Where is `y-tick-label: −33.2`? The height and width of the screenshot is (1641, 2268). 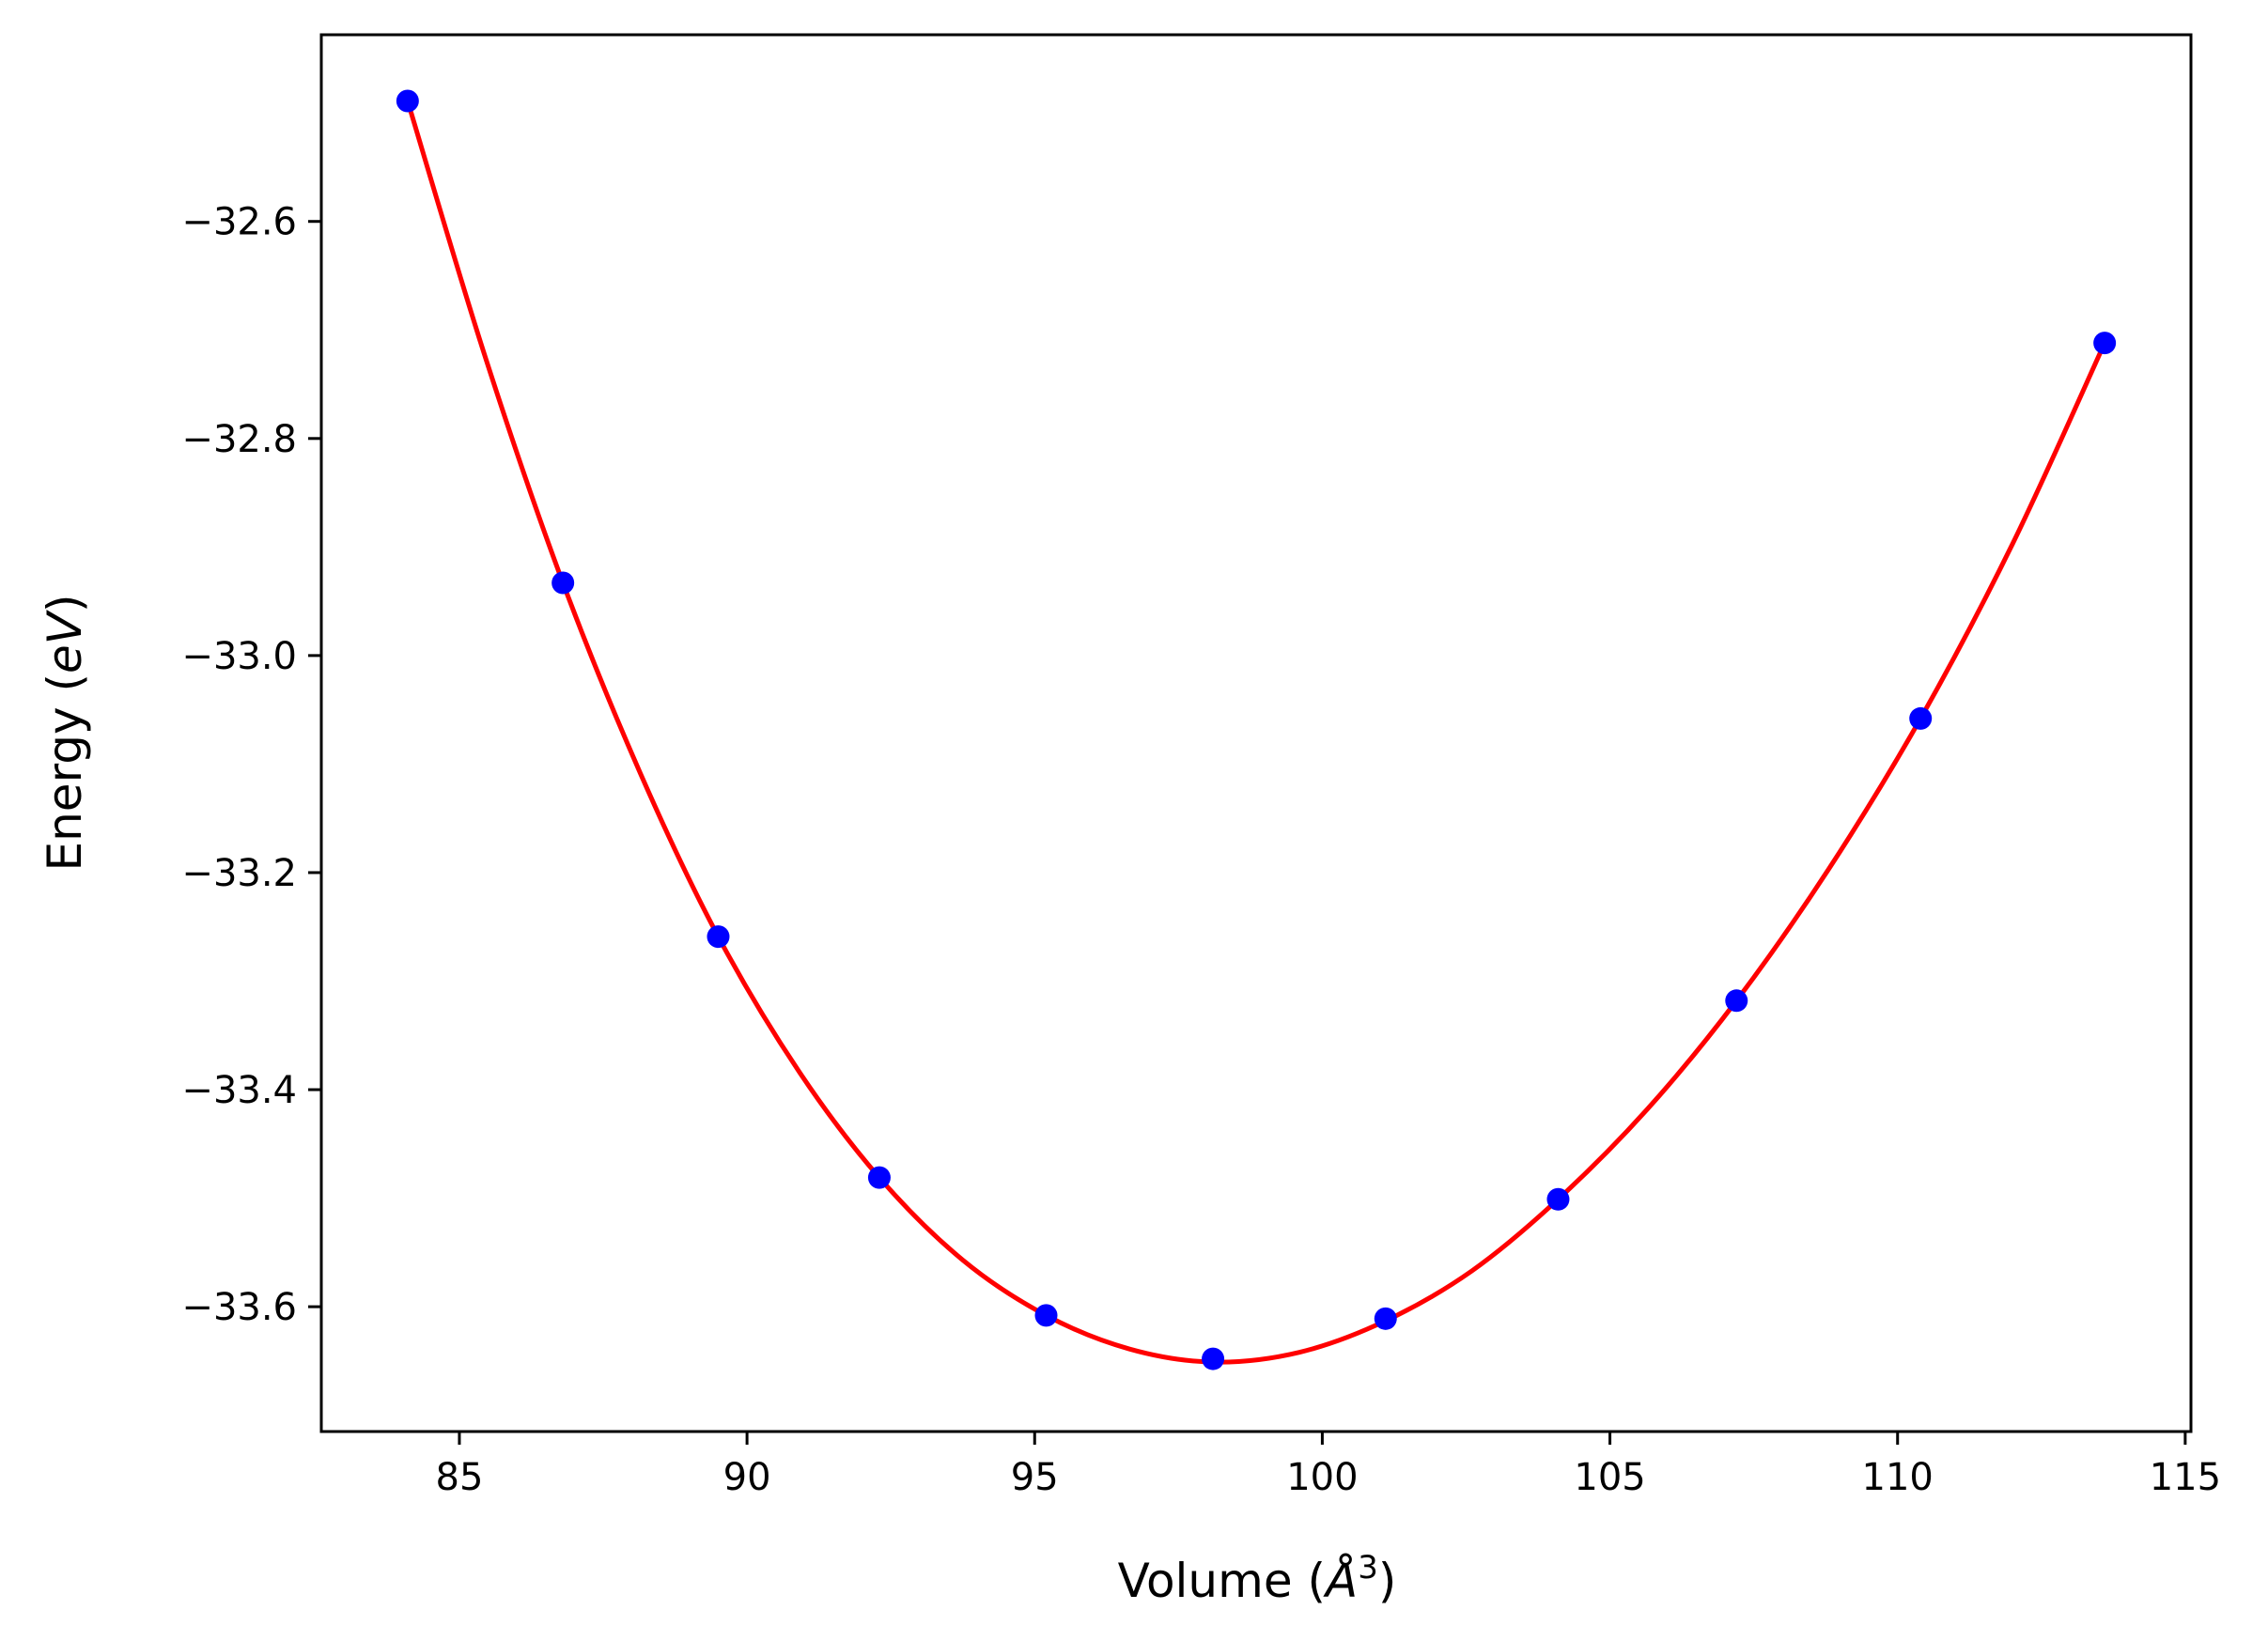 y-tick-label: −33.2 is located at coordinates (239, 874).